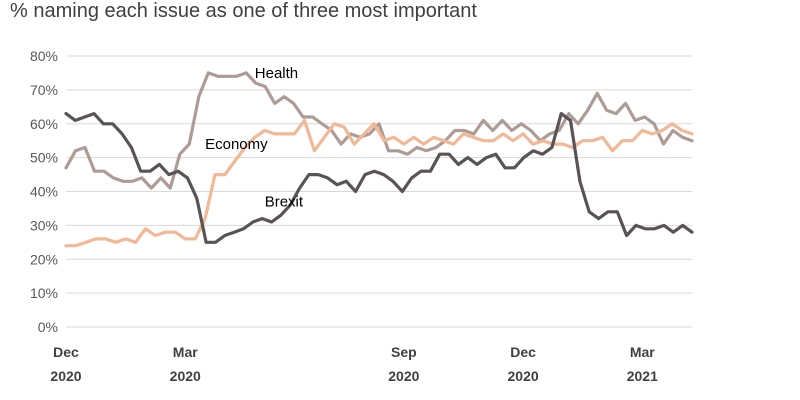  What do you see at coordinates (44, 225) in the screenshot?
I see `y-tick-label: 30%` at bounding box center [44, 225].